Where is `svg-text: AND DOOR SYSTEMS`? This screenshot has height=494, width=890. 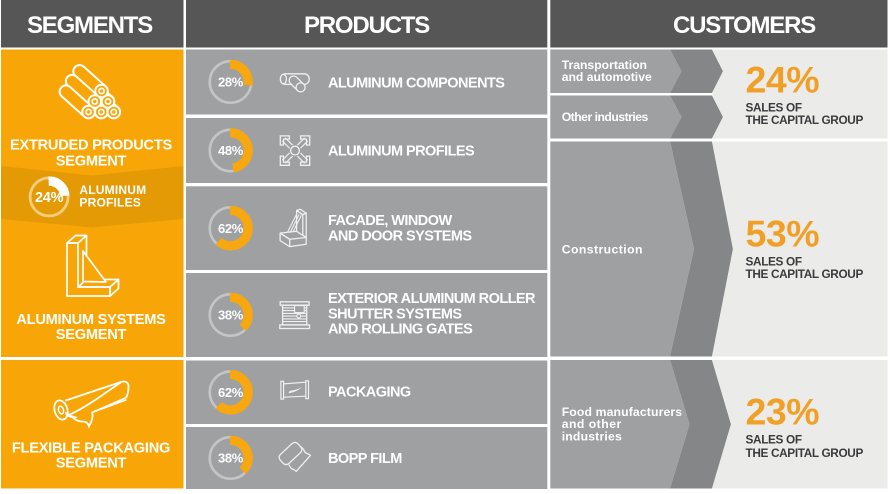
svg-text: AND DOOR SYSTEMS is located at coordinates (400, 236).